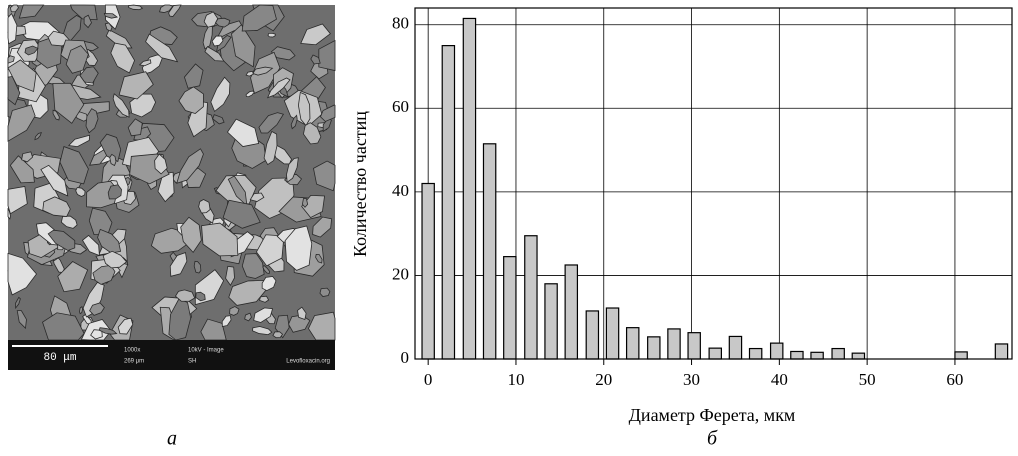 This screenshot has height=456, width=1018. What do you see at coordinates (308, 362) in the screenshot?
I see `sample: Levofloxacin.org` at bounding box center [308, 362].